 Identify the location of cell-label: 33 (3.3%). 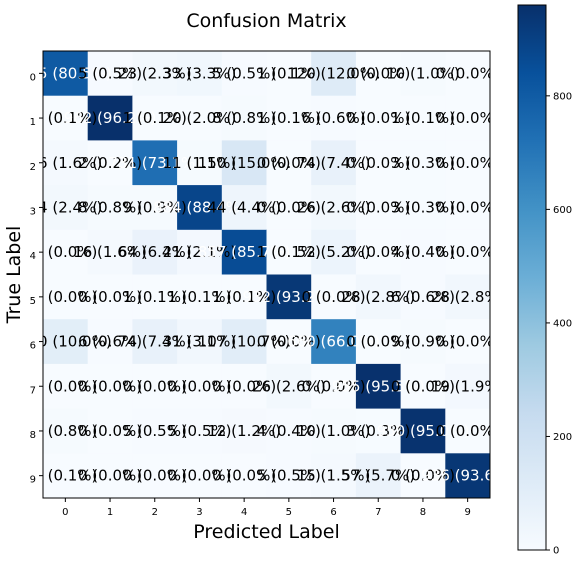
(200, 73).